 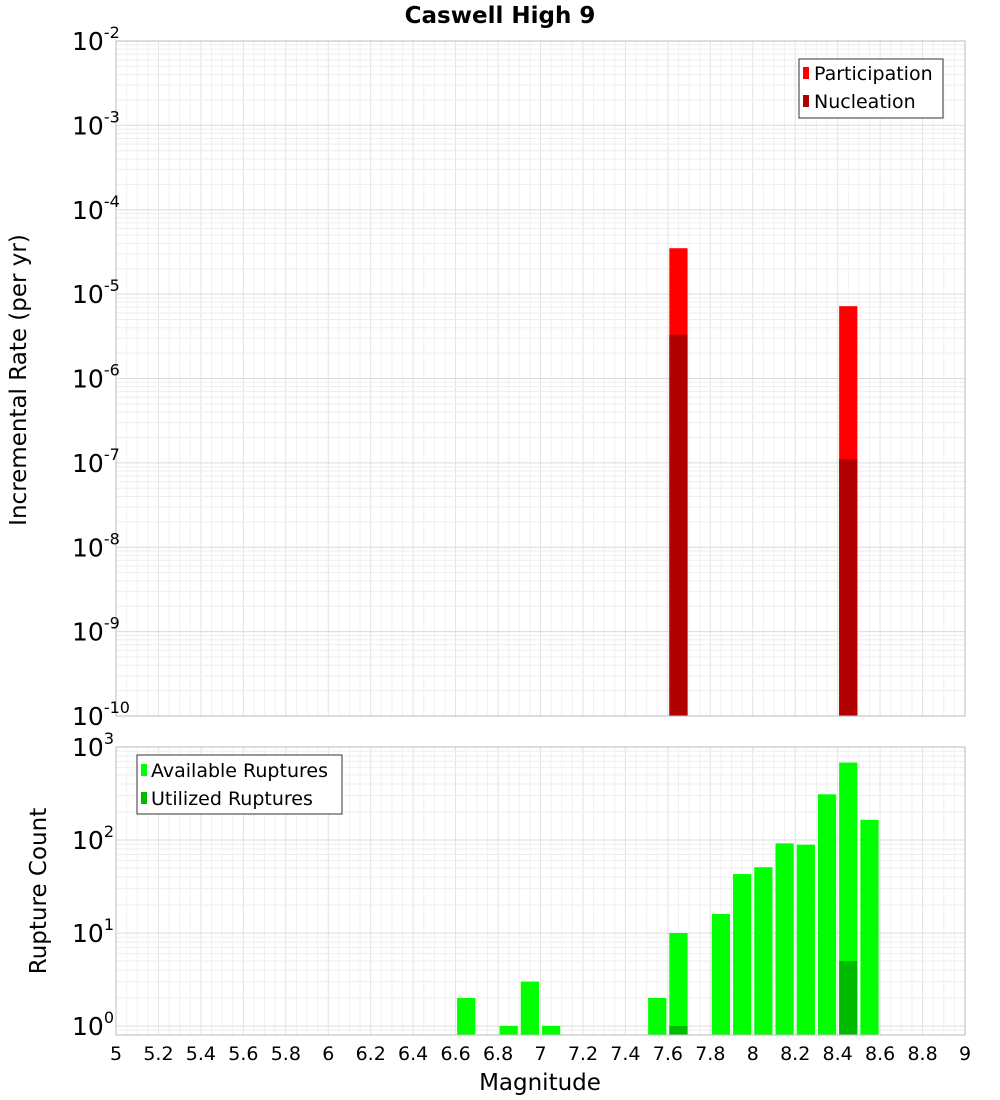 I want to click on available-ruptures-bar-8.25, so click(x=805, y=939).